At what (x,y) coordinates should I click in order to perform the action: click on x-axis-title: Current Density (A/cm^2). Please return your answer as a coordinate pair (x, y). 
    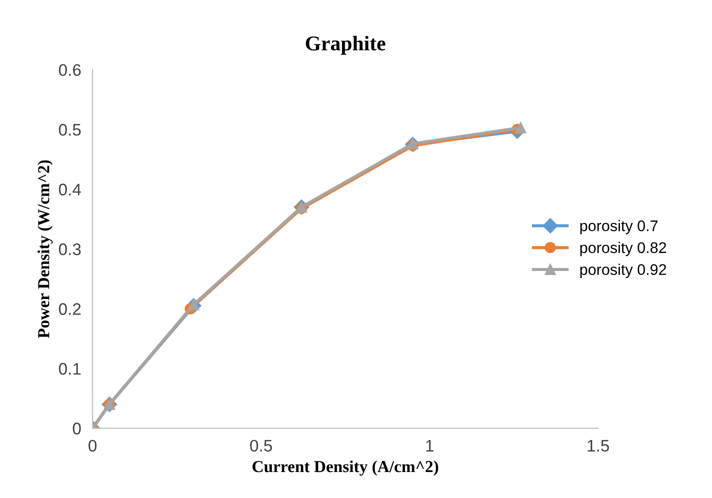
    Looking at the image, I should click on (345, 468).